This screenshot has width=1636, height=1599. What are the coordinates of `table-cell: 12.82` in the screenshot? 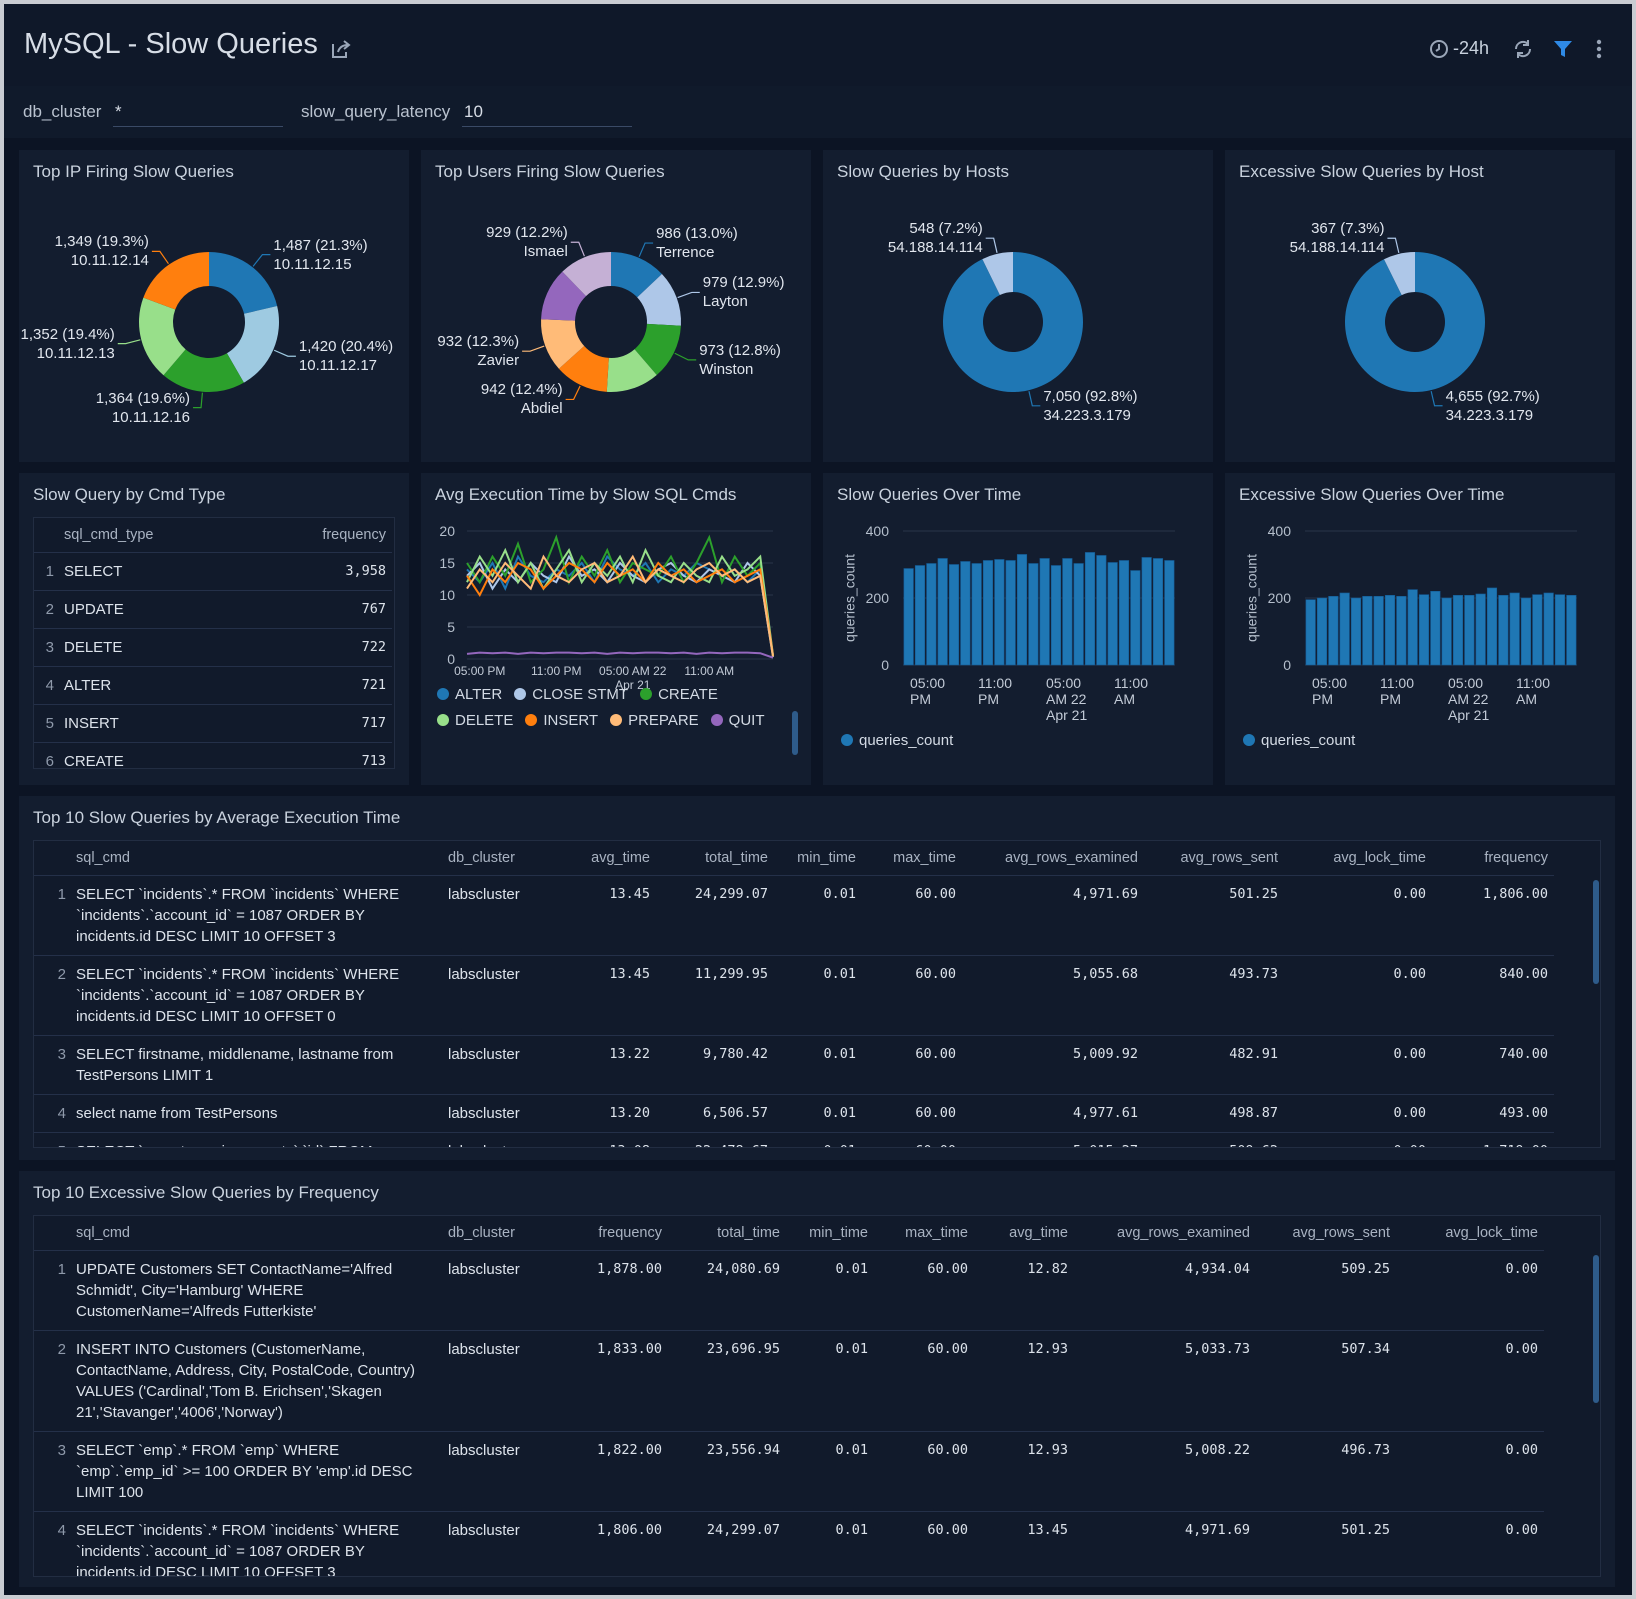 It's located at (1024, 1290).